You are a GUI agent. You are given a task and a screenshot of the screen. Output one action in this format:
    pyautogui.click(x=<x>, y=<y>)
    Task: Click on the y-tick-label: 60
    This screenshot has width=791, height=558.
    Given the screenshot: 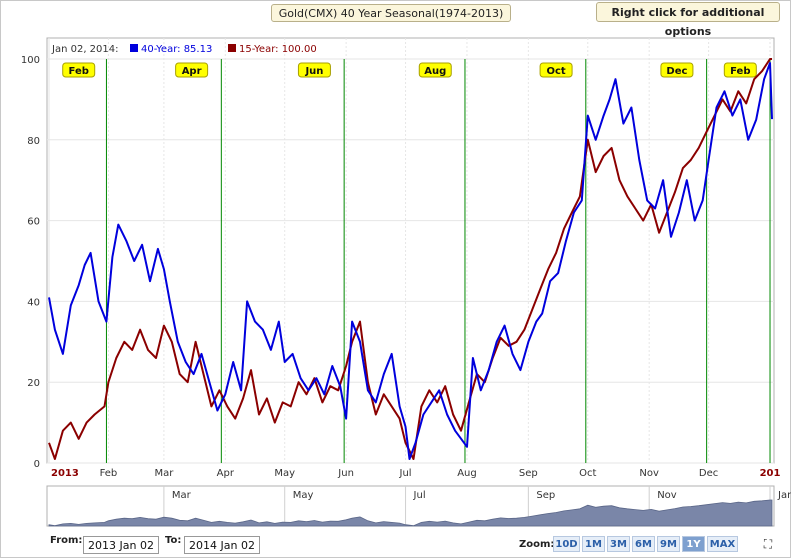 What is the action you would take?
    pyautogui.click(x=33, y=222)
    